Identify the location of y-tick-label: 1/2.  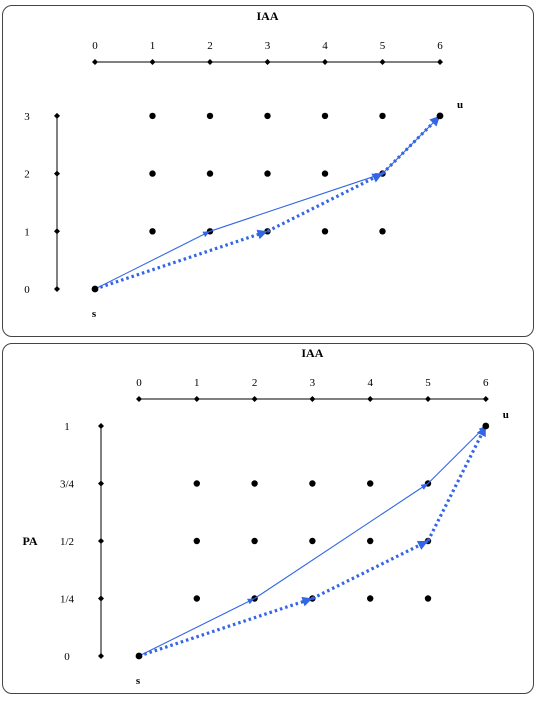
(67, 542).